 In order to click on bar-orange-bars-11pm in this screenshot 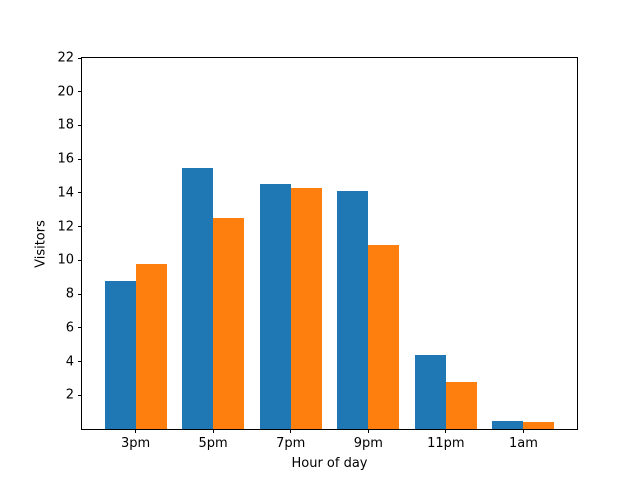, I will do `click(461, 405)`.